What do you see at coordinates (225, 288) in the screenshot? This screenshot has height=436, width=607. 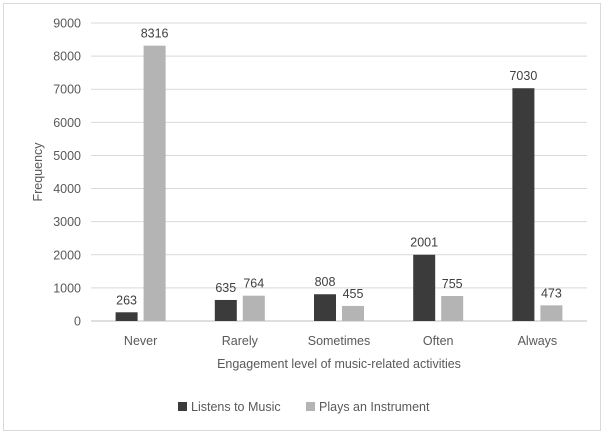 I see `data-label: 635` at bounding box center [225, 288].